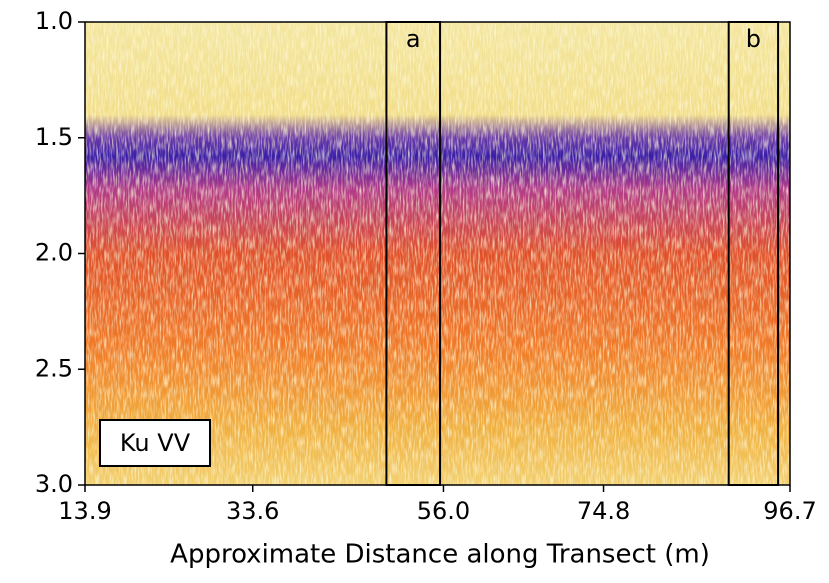 The height and width of the screenshot is (583, 829). What do you see at coordinates (413, 39) in the screenshot?
I see `region-label: a` at bounding box center [413, 39].